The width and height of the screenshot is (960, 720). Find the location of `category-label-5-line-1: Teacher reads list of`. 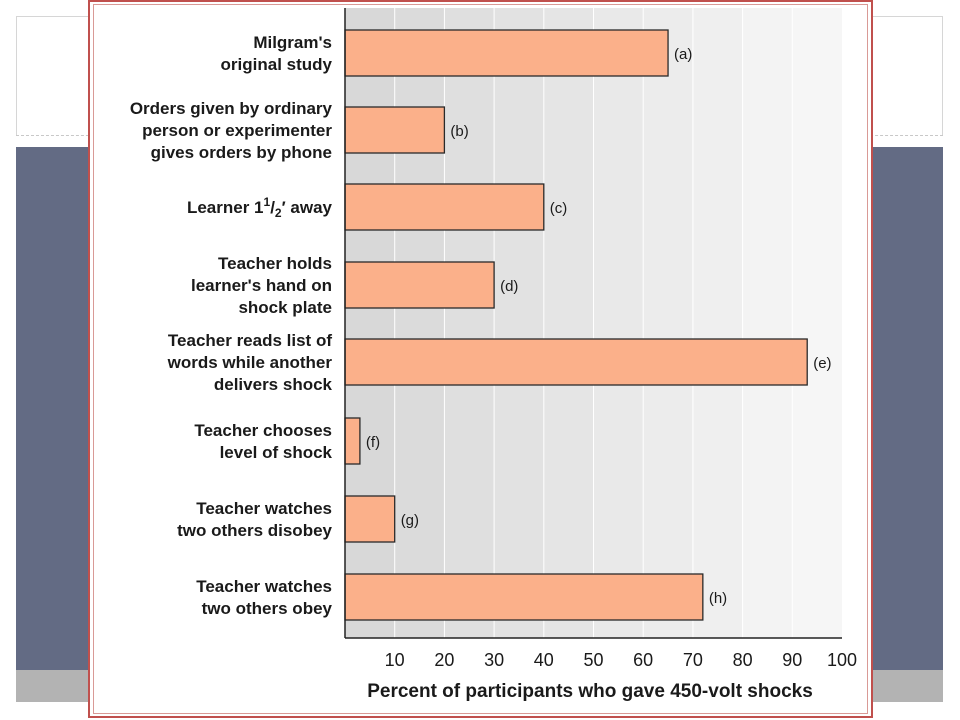

category-label-5-line-1: Teacher reads list of is located at coordinates (250, 340).